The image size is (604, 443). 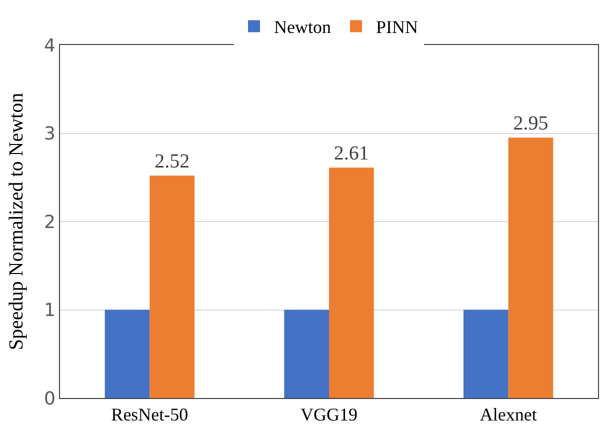 I want to click on y-tick-label: 1, so click(x=50, y=311).